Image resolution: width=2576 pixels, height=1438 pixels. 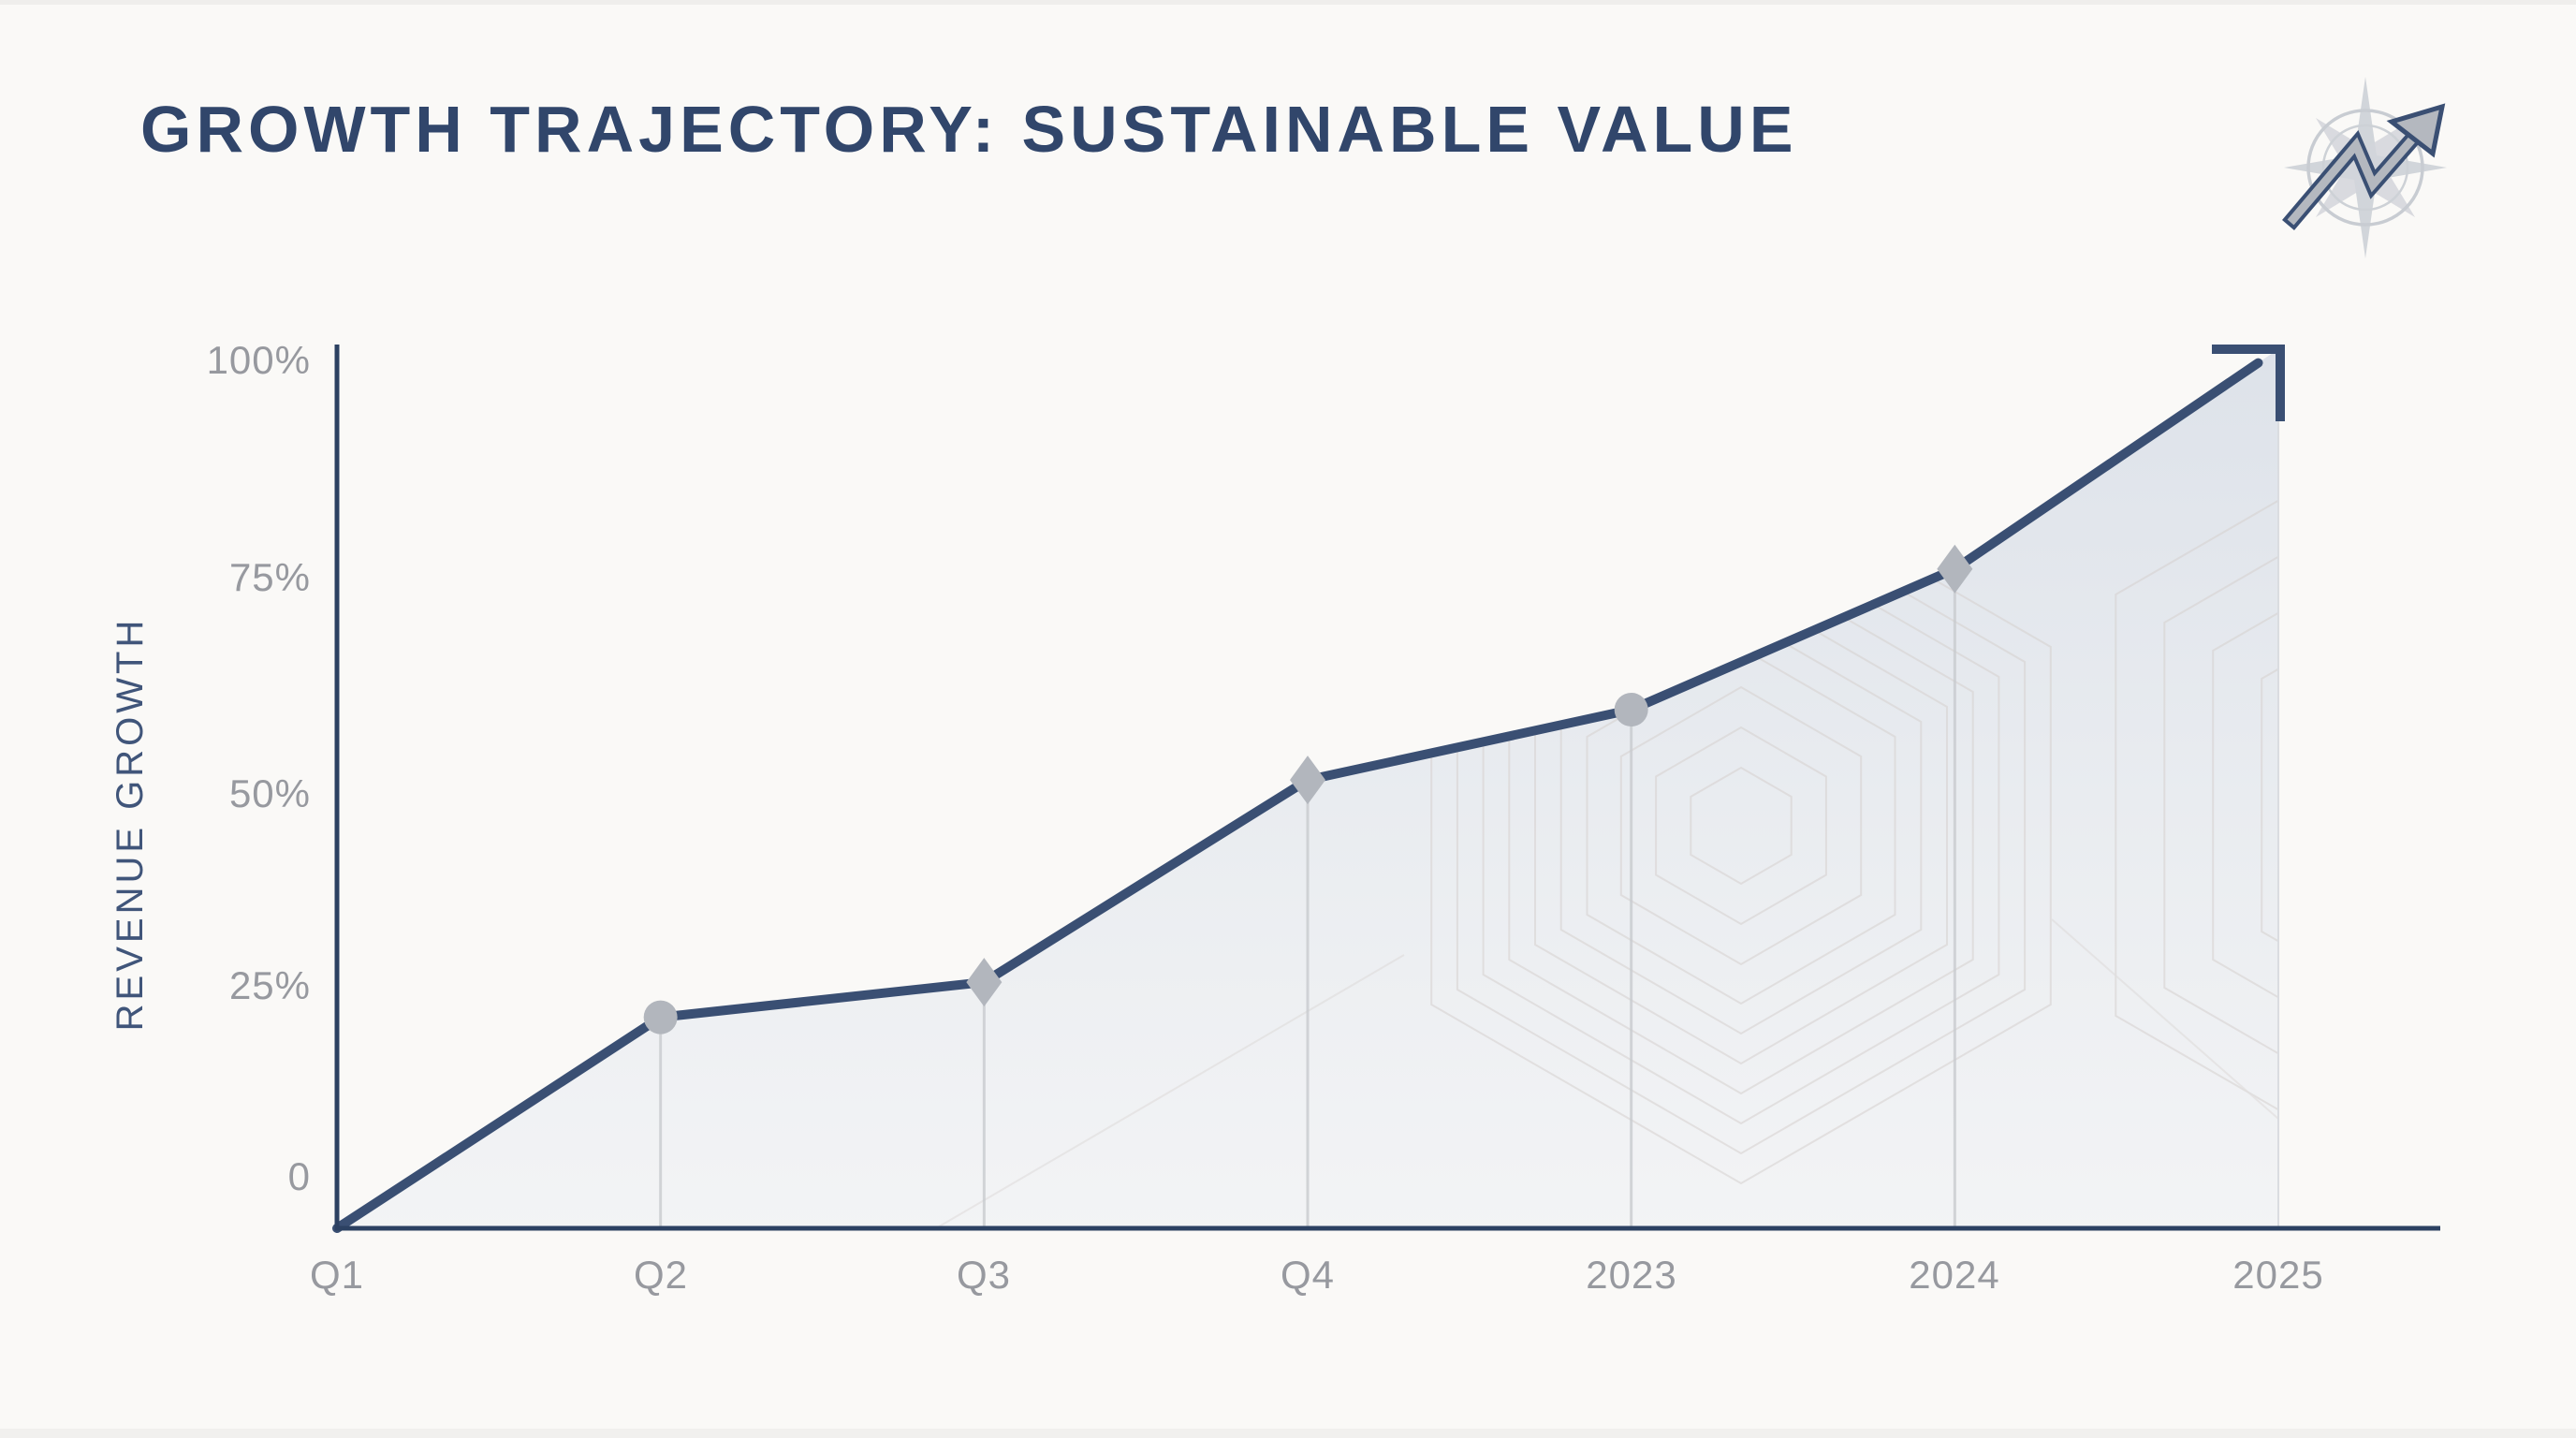 What do you see at coordinates (1308, 780) in the screenshot?
I see `marker-diamond-q4` at bounding box center [1308, 780].